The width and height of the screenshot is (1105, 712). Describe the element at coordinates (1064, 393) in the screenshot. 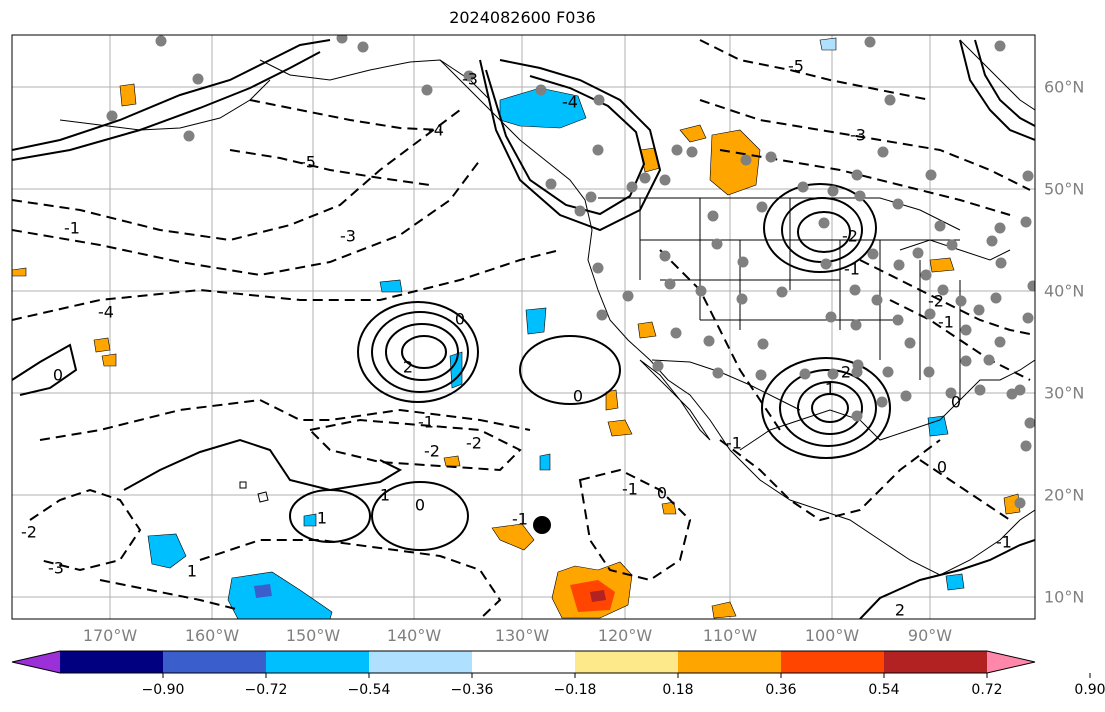

I see `latitude-label: 30°N` at that location.